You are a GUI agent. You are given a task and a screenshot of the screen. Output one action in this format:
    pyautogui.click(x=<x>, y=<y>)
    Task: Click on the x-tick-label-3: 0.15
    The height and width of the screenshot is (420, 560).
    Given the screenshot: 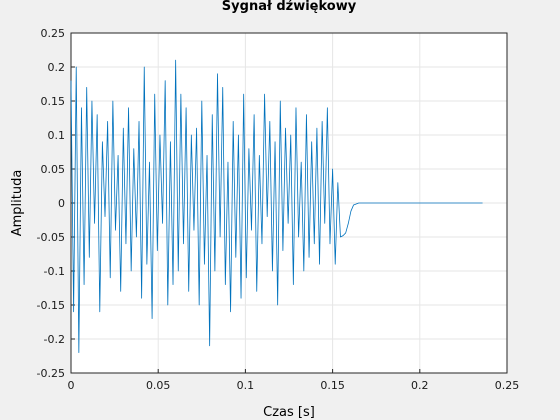 What is the action you would take?
    pyautogui.click(x=332, y=385)
    